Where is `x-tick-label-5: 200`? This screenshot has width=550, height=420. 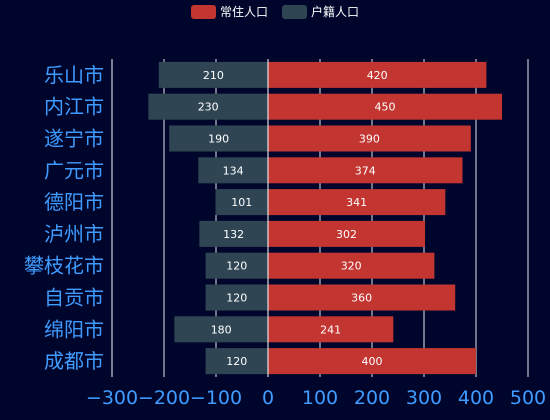 x-tick-label-5: 200 is located at coordinates (372, 398).